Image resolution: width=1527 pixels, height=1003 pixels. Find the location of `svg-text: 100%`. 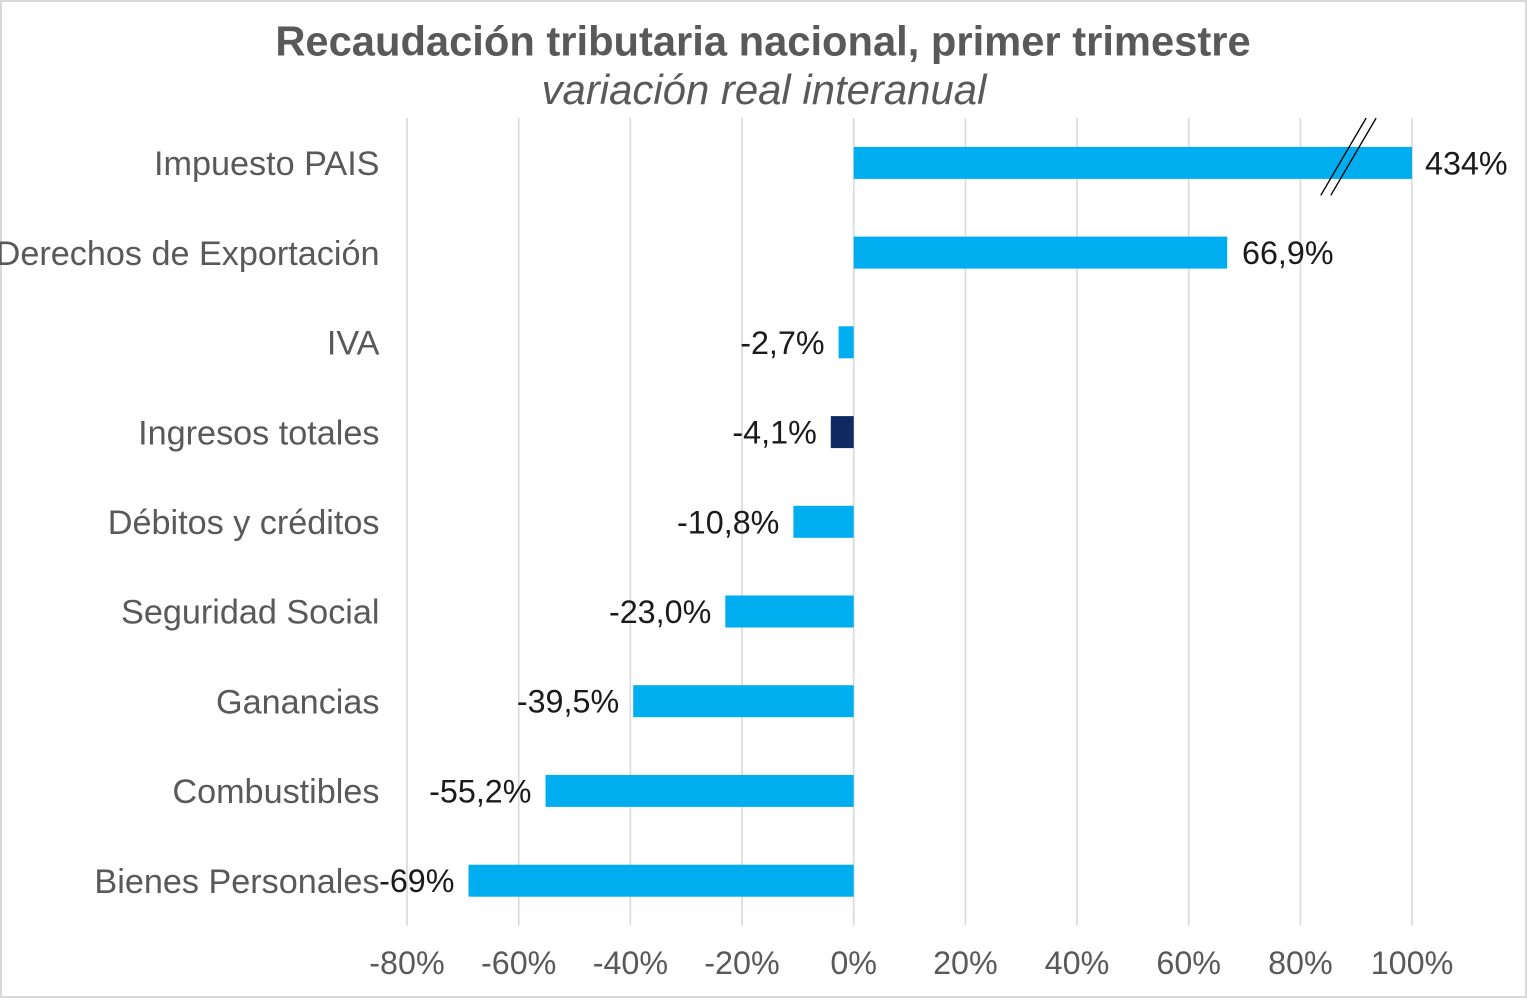

svg-text: 100% is located at coordinates (1412, 963).